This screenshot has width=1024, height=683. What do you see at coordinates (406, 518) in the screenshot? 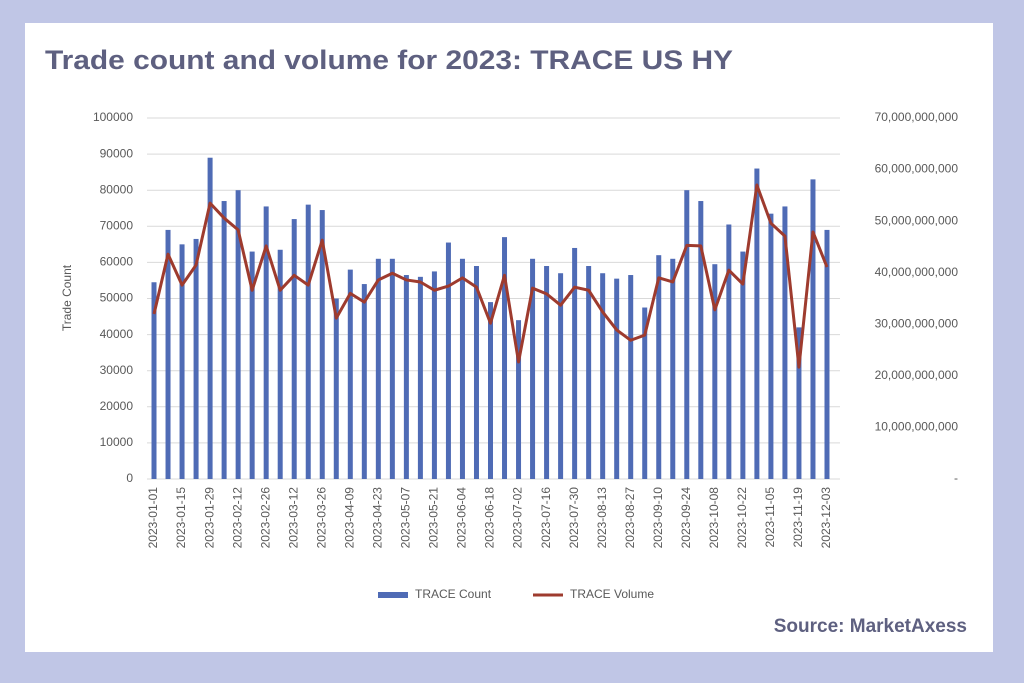
I see `x-tick-label: 2023-05-07` at bounding box center [406, 518].